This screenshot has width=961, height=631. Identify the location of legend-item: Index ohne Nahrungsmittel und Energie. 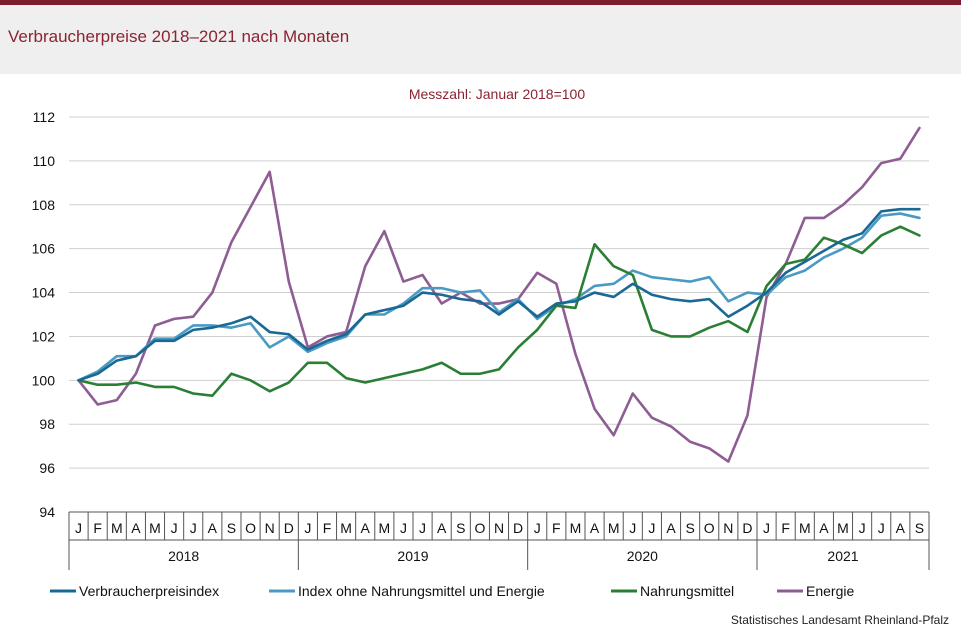
(407, 591).